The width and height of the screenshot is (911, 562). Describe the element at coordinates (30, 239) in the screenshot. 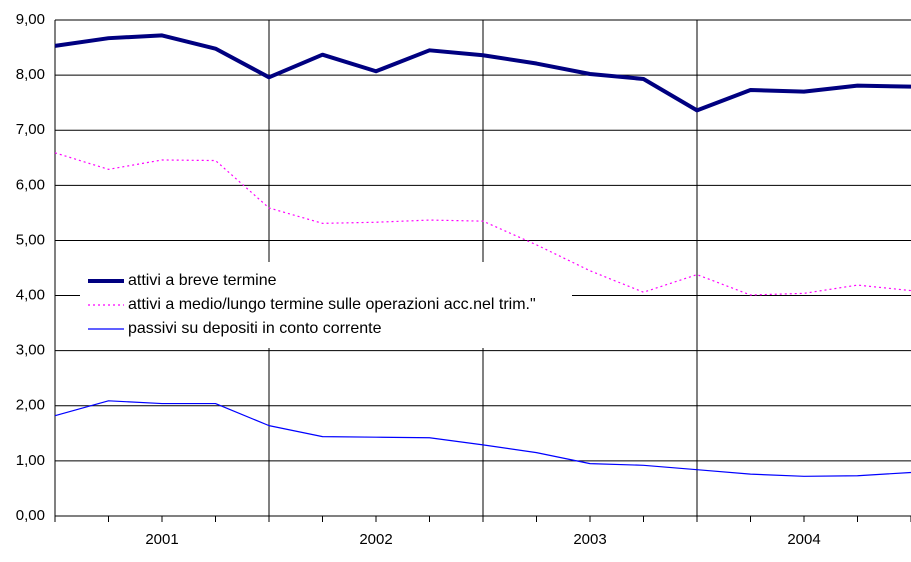

I see `y-tick-label: 5,00` at that location.